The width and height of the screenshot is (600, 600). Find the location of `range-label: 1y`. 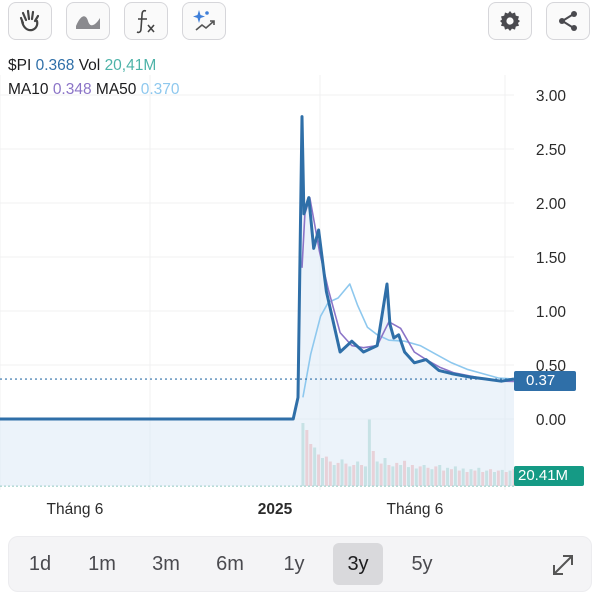

range-label: 1y is located at coordinates (294, 563).